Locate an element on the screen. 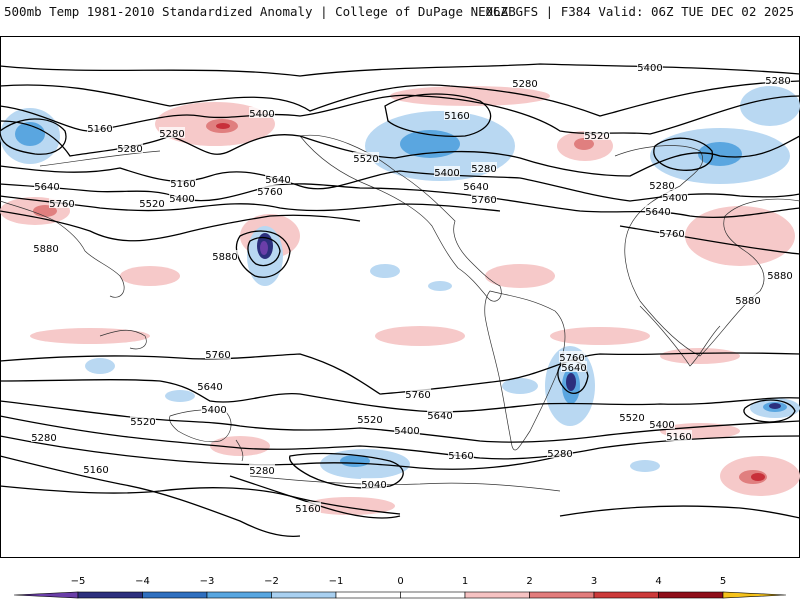 This screenshot has width=800, height=600. colorbar-tick-label: 3 is located at coordinates (594, 581).